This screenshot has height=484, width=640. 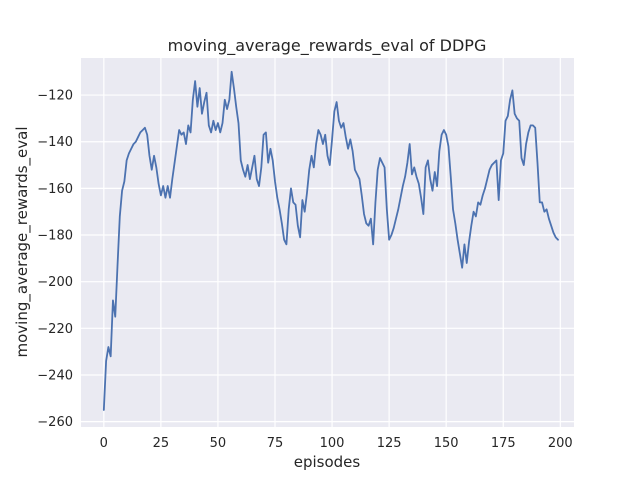 I want to click on y-tick-labels: −260 −240 −220 −200 −180 −160 −140 −120, so click(x=55, y=260).